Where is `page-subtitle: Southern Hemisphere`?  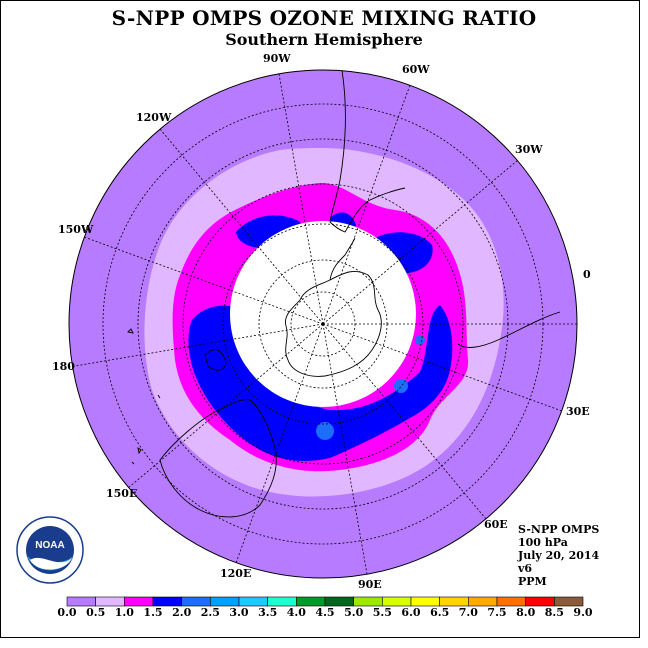
page-subtitle: Southern Hemisphere is located at coordinates (324, 39).